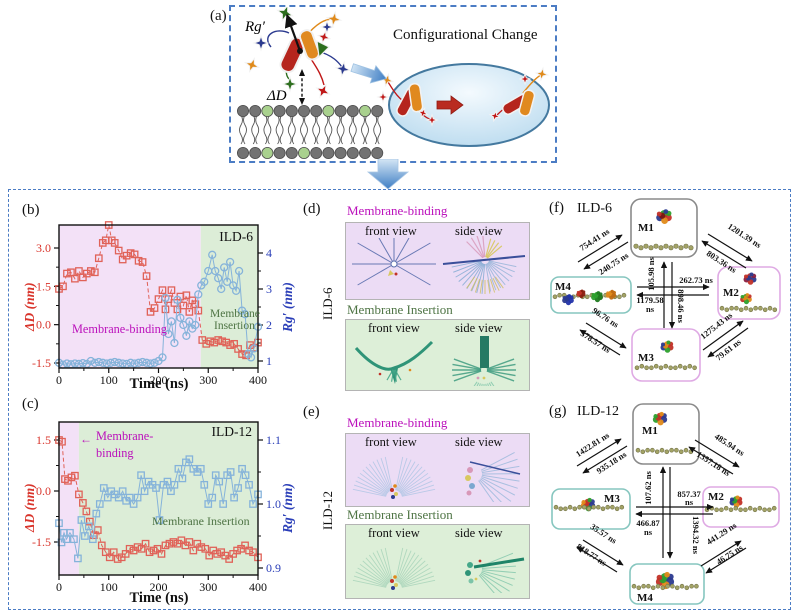 This screenshot has height=616, width=800. Describe the element at coordinates (287, 508) in the screenshot. I see `chart-c-ylabel-right: Rg′ (nm)` at that location.